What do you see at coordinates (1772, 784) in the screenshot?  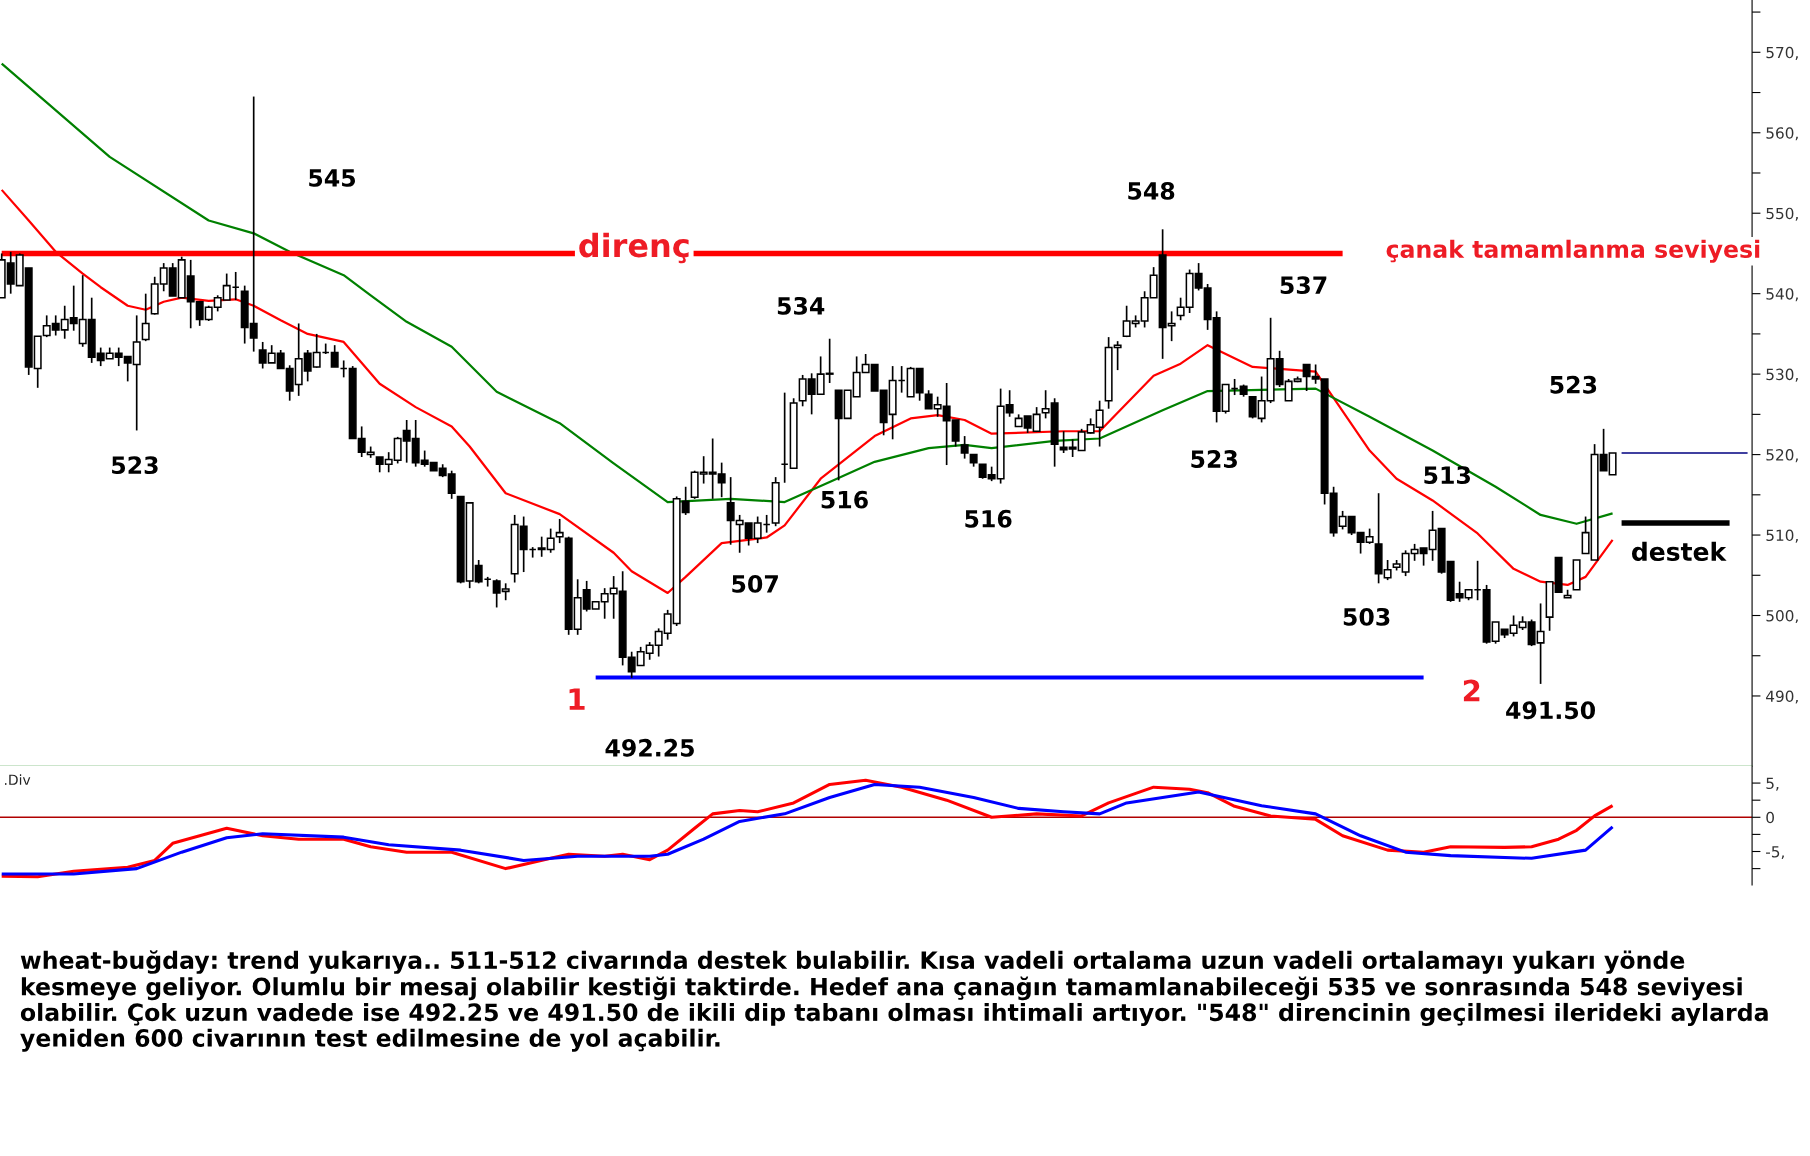 I see `y-tick-label: 5,` at bounding box center [1772, 784].